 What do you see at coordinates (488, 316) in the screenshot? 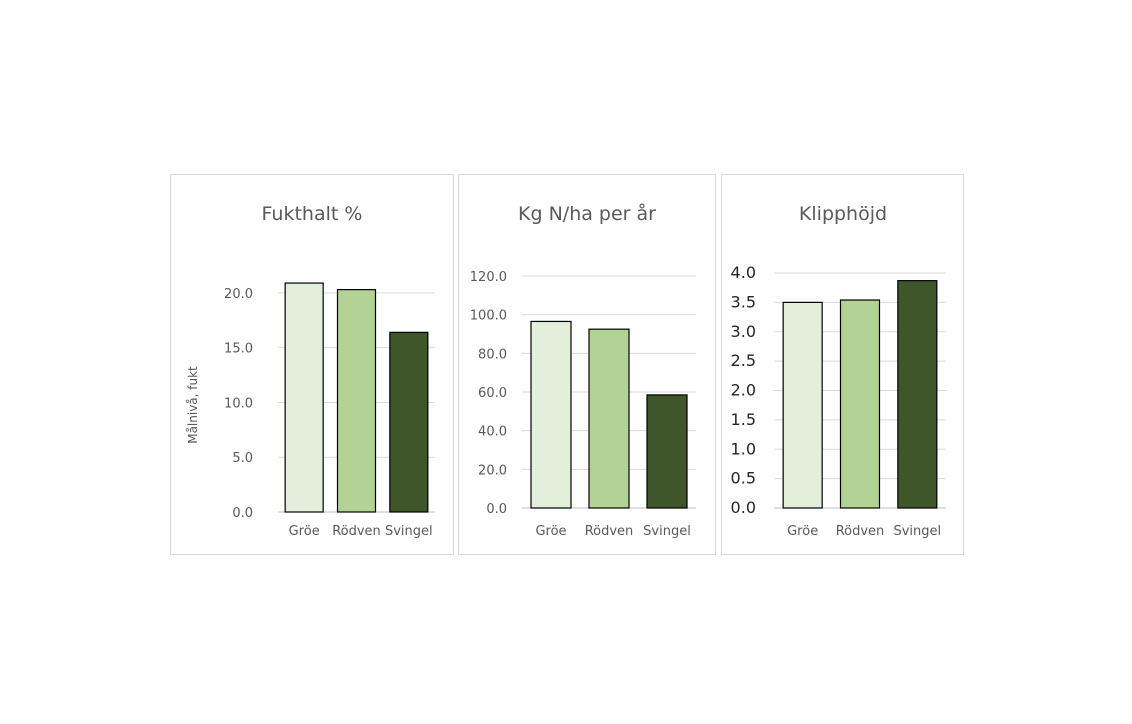
I see `y-tick-label: 100.0` at bounding box center [488, 316].